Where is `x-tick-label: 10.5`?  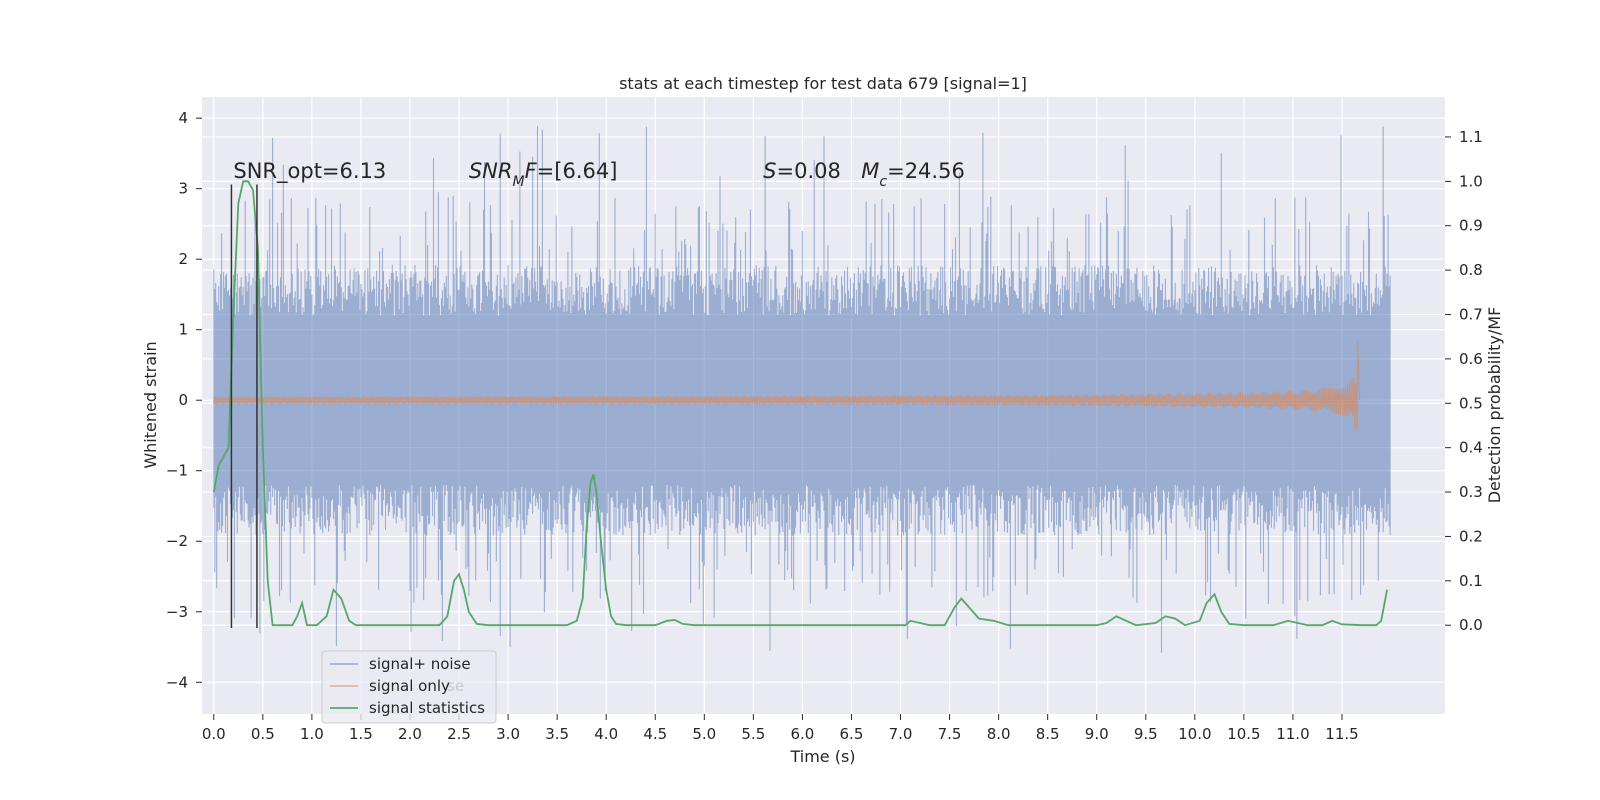
x-tick-label: 10.5 is located at coordinates (1243, 734).